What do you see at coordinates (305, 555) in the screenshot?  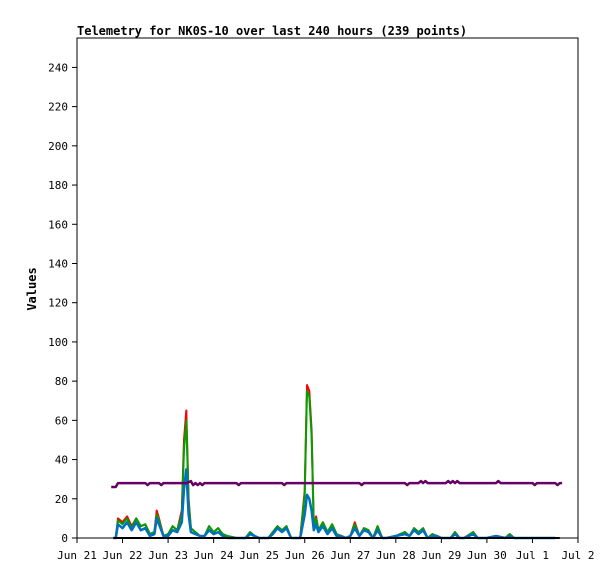 I see `x-tick-label: Jun 26` at bounding box center [305, 555].